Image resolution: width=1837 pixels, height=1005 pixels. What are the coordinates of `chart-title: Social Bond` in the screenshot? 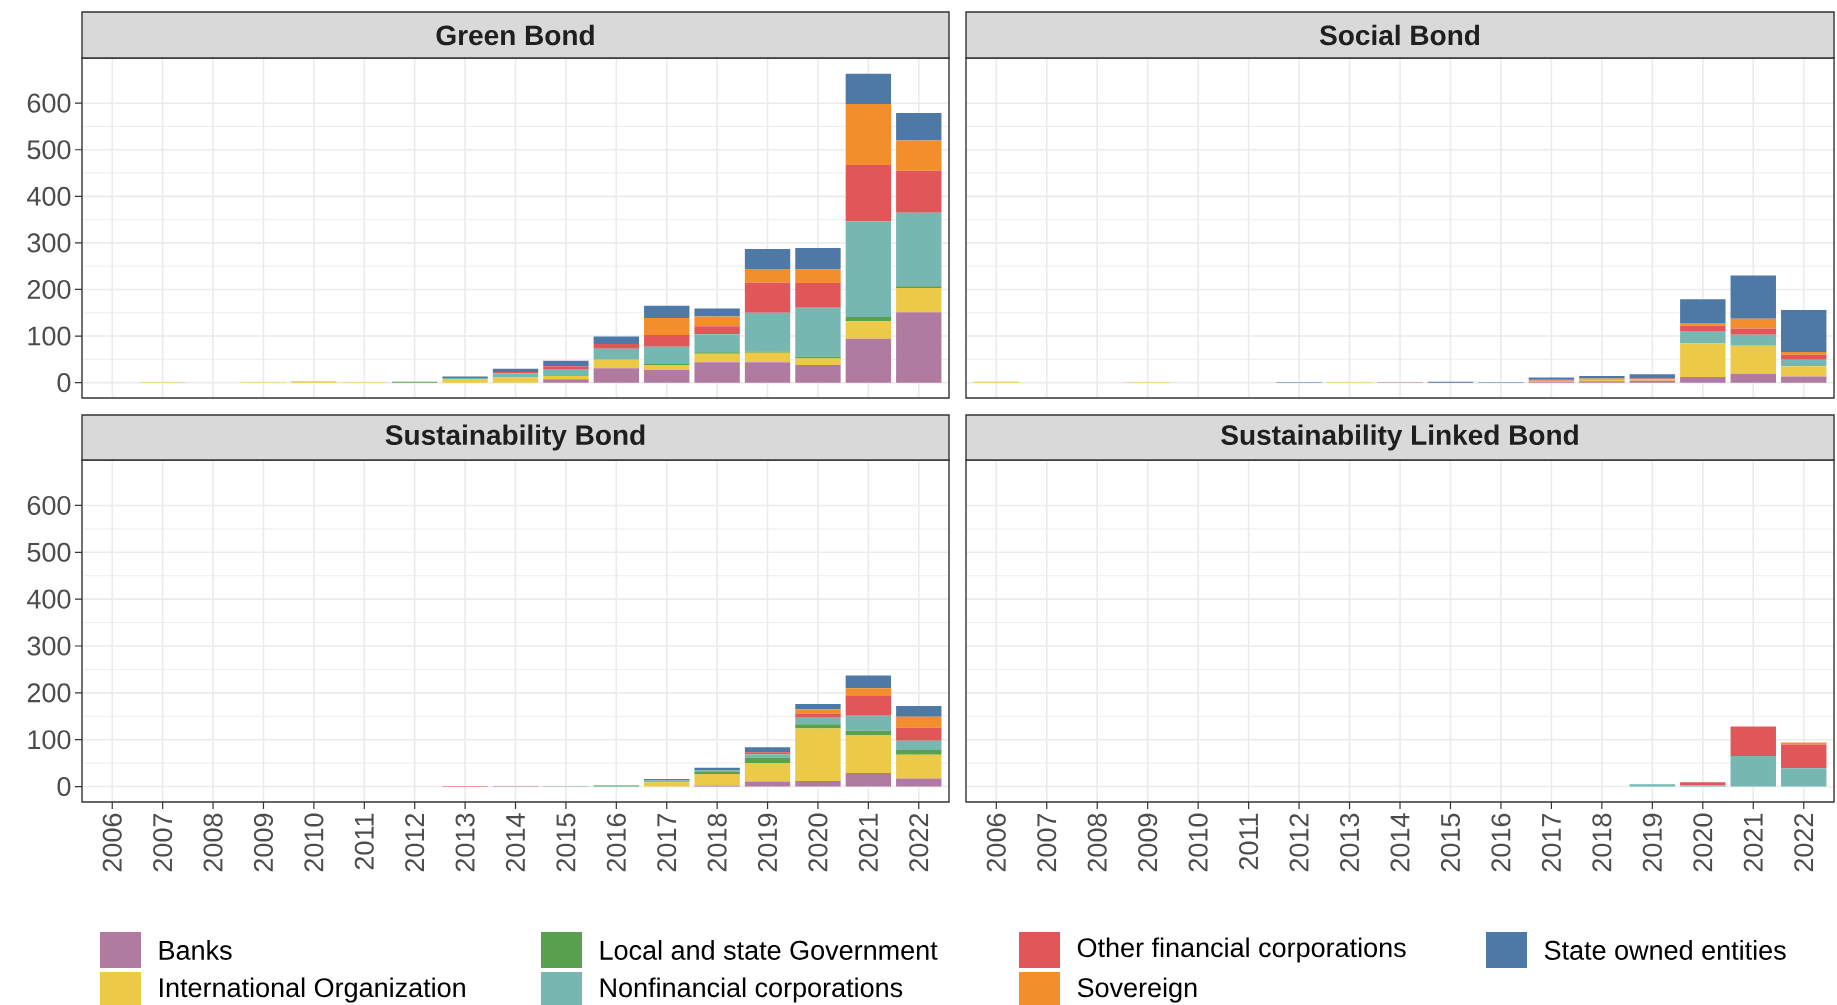 It's located at (1399, 35).